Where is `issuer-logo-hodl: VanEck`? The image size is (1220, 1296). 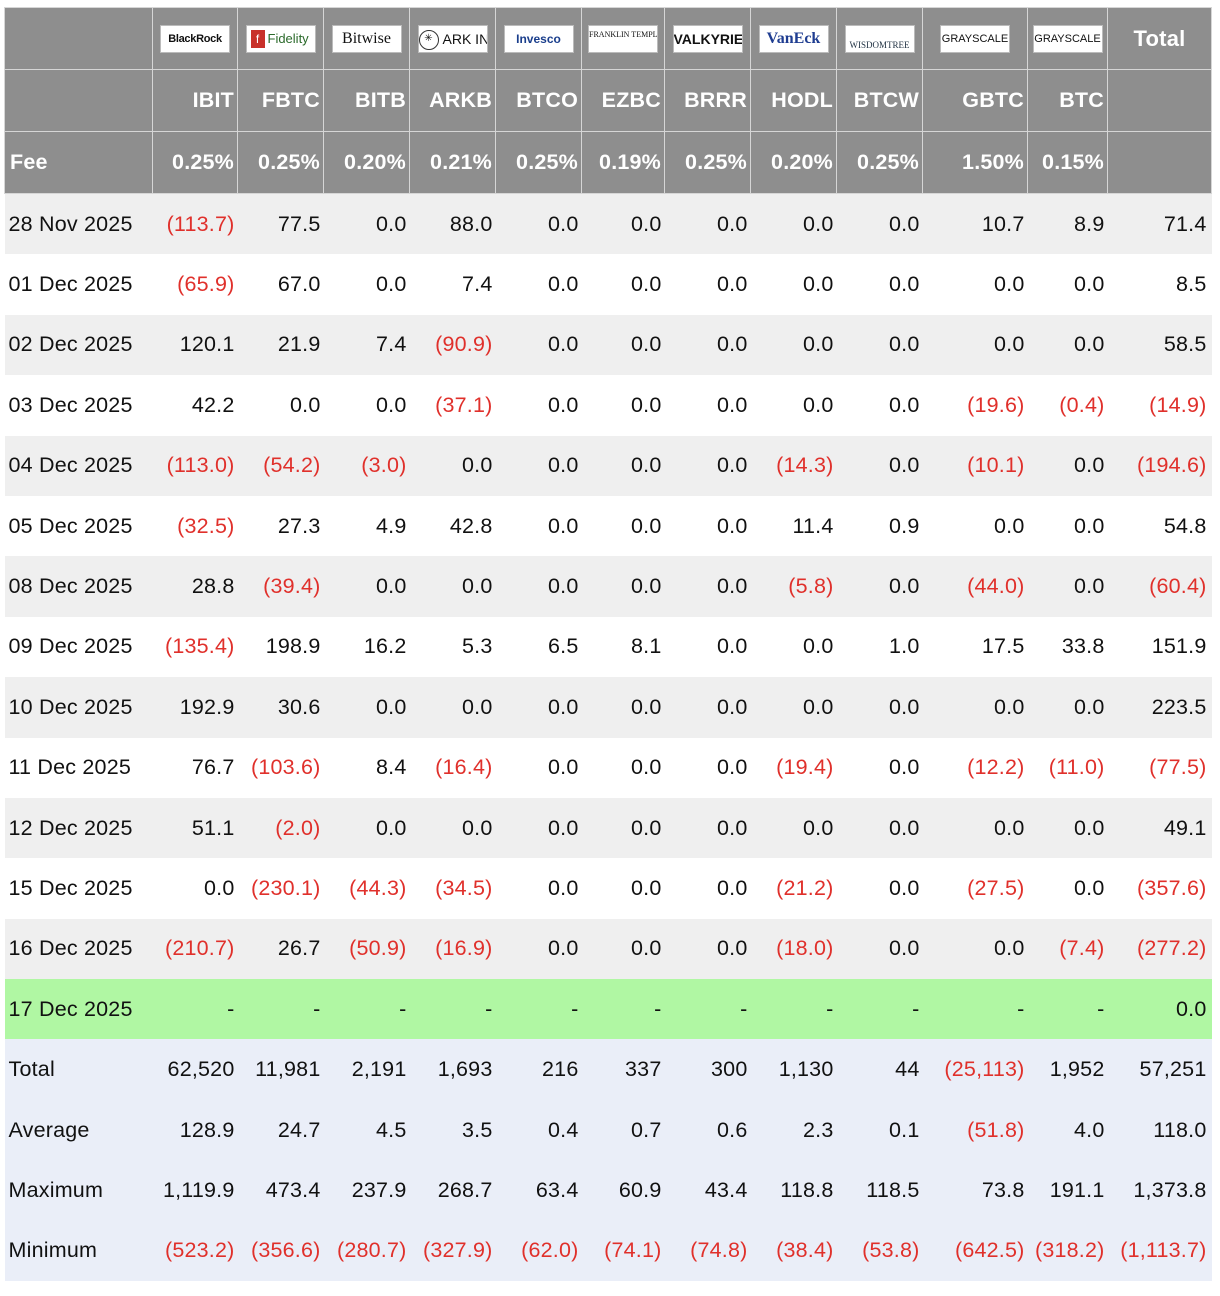
issuer-logo-hodl: VanEck is located at coordinates (793, 38).